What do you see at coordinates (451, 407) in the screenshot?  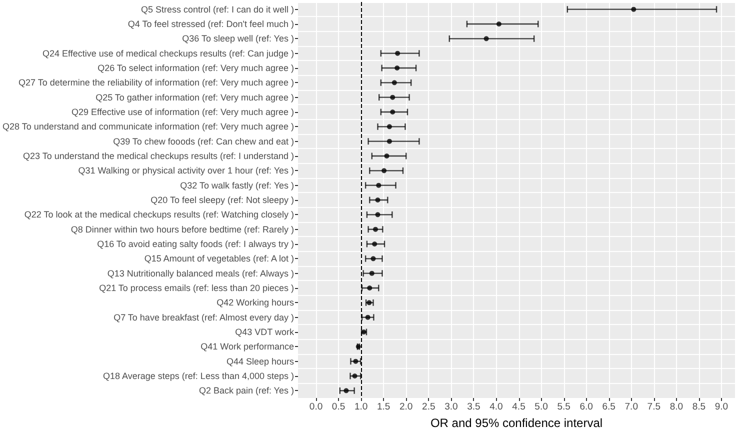 I see `x-tick-label: 3.0` at bounding box center [451, 407].